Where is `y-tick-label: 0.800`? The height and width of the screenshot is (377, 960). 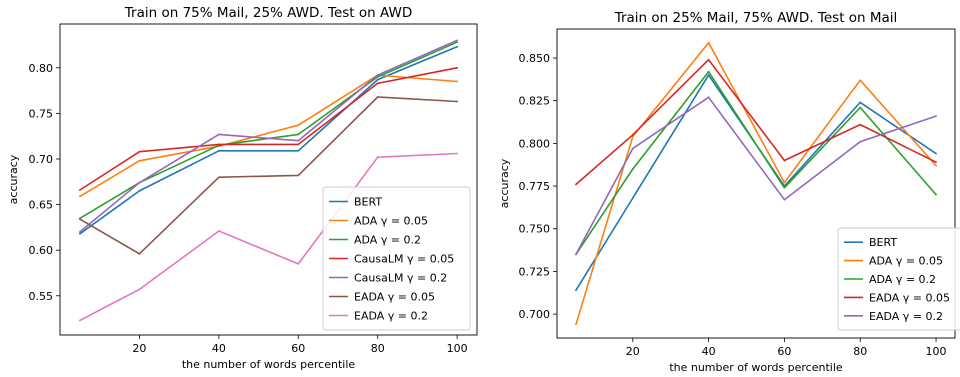 y-tick-label: 0.800 is located at coordinates (535, 143).